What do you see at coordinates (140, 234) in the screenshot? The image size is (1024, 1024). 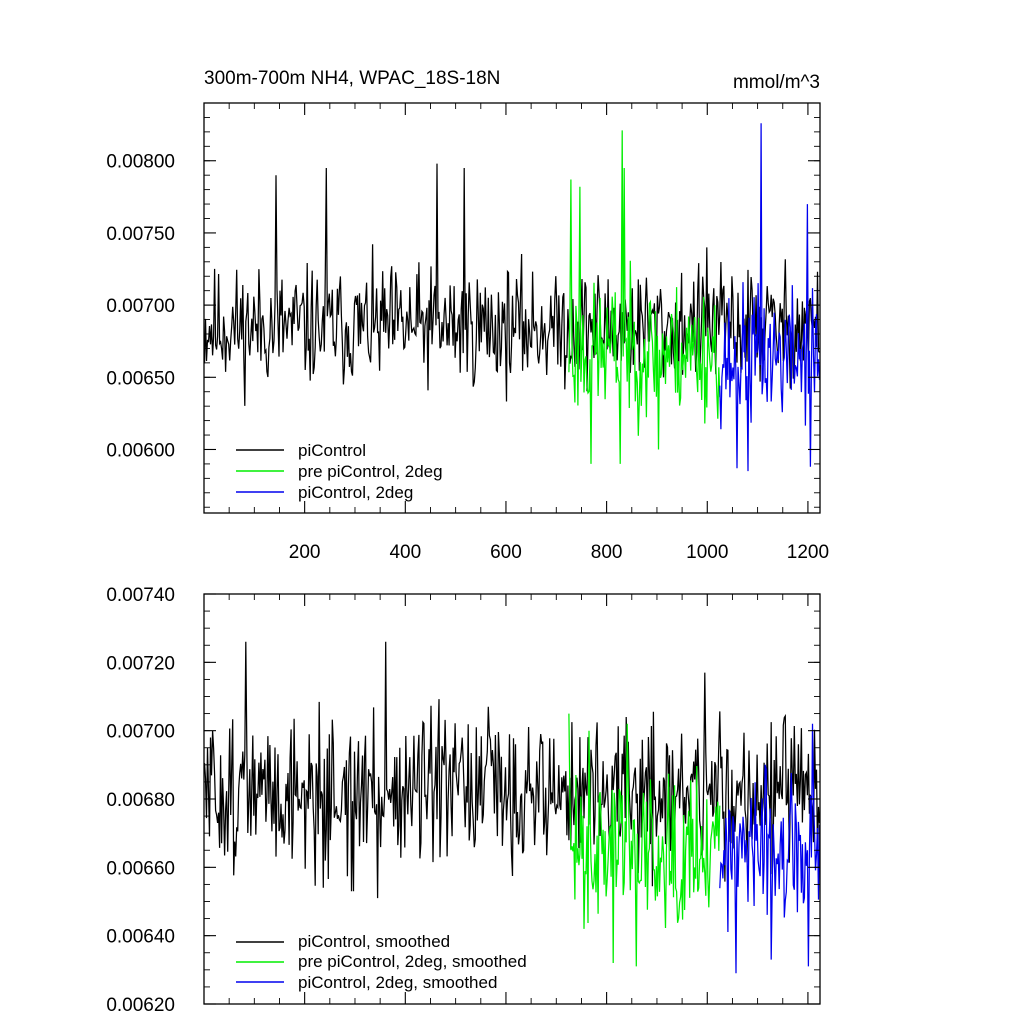 I see `y-tick-label: 0.00750` at bounding box center [140, 234].